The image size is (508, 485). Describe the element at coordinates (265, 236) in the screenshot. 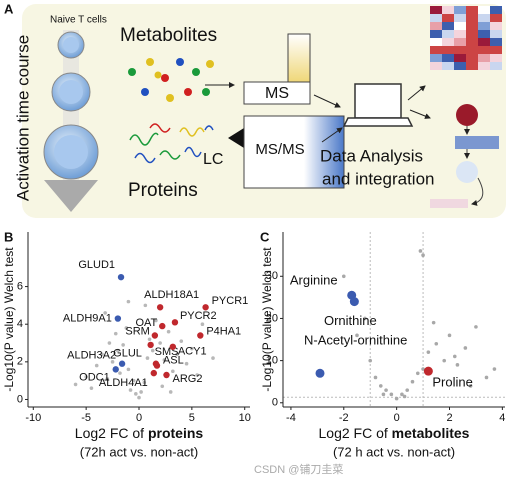

I see `panel-letter: C` at that location.